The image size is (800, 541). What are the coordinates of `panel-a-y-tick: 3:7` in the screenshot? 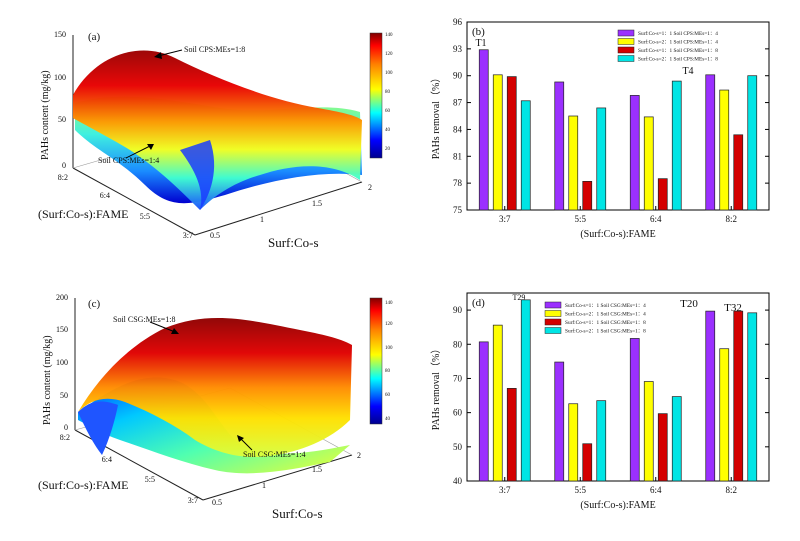 It's located at (188, 235).